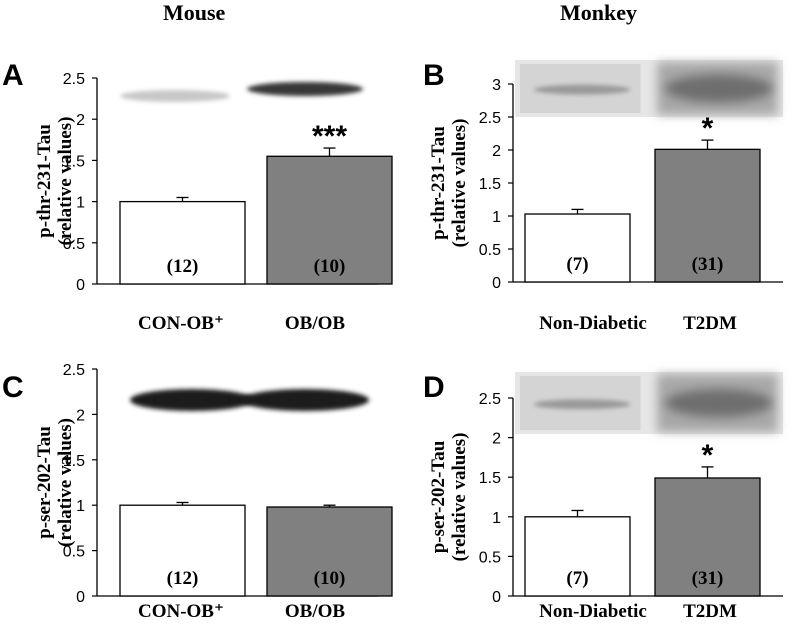 The height and width of the screenshot is (633, 803). Describe the element at coordinates (329, 136) in the screenshot. I see `significance-marker: ***` at that location.